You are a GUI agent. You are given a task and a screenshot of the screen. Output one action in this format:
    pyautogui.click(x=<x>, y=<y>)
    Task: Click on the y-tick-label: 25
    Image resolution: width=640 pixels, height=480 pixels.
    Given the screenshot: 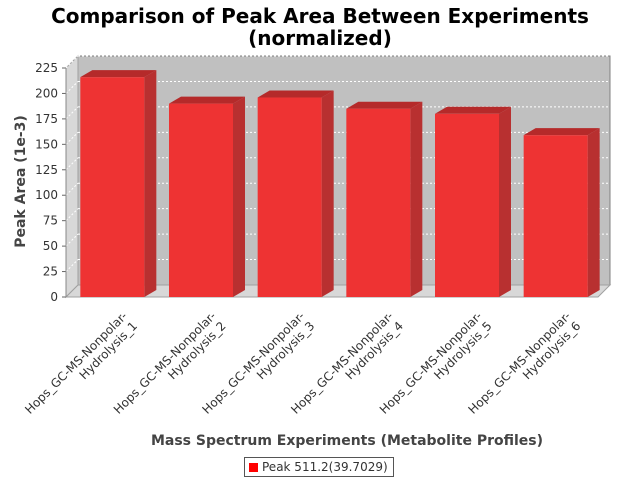 What is the action you would take?
    pyautogui.click(x=50, y=272)
    